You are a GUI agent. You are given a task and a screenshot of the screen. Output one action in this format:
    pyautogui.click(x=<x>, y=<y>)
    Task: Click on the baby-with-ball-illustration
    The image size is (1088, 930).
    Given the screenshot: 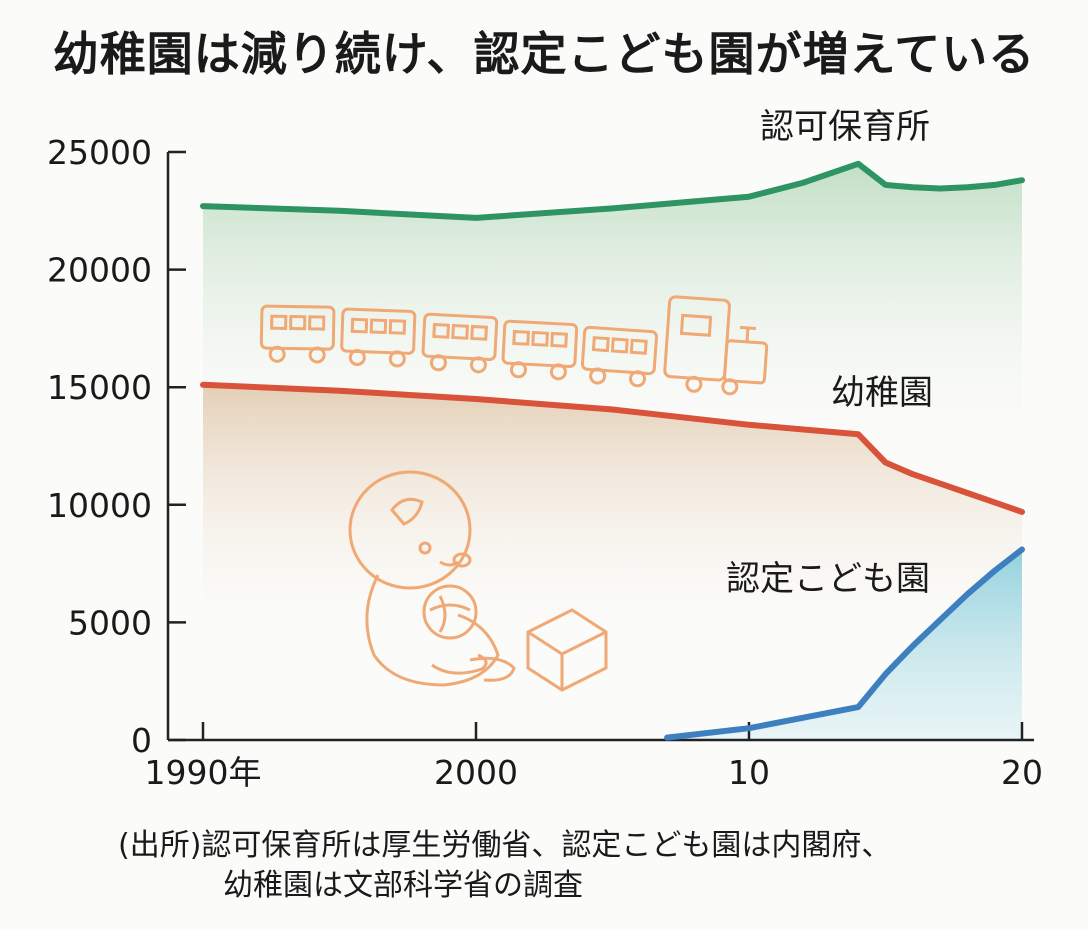 What is the action you would take?
    pyautogui.click(x=432, y=578)
    